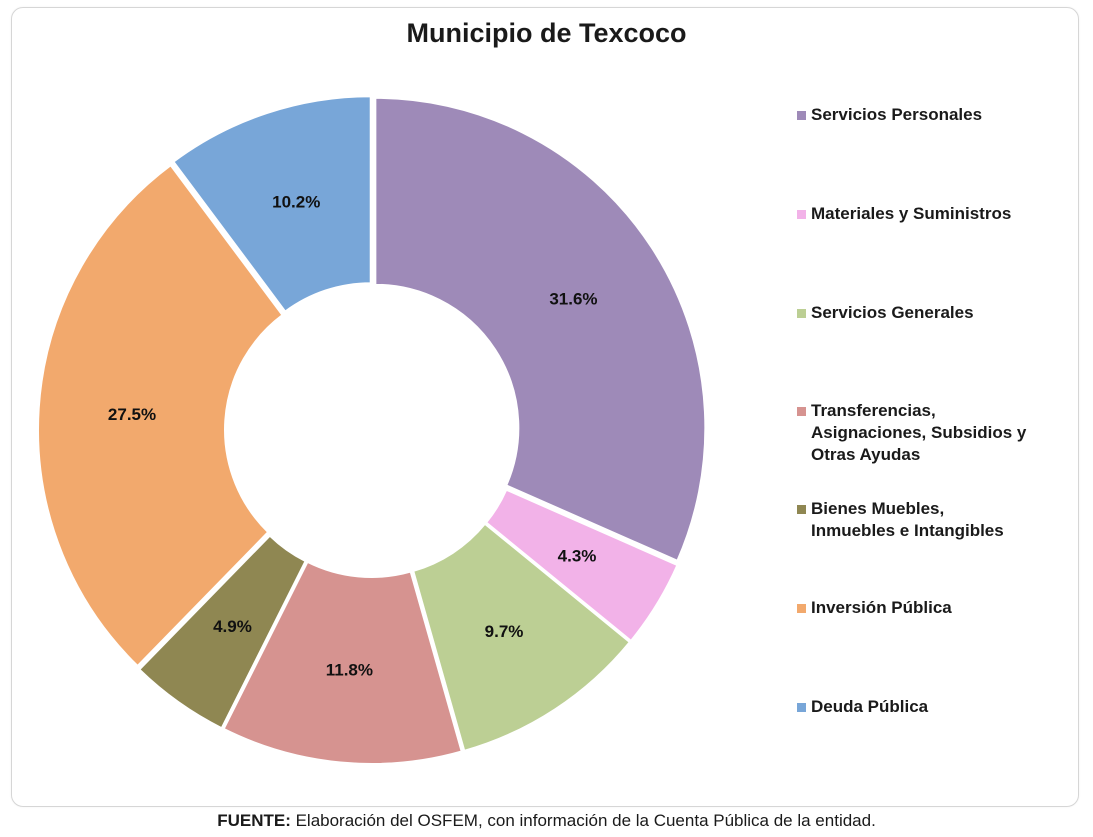 Image resolution: width=1093 pixels, height=837 pixels. I want to click on legend-item-0: Servicios Personales, so click(889, 115).